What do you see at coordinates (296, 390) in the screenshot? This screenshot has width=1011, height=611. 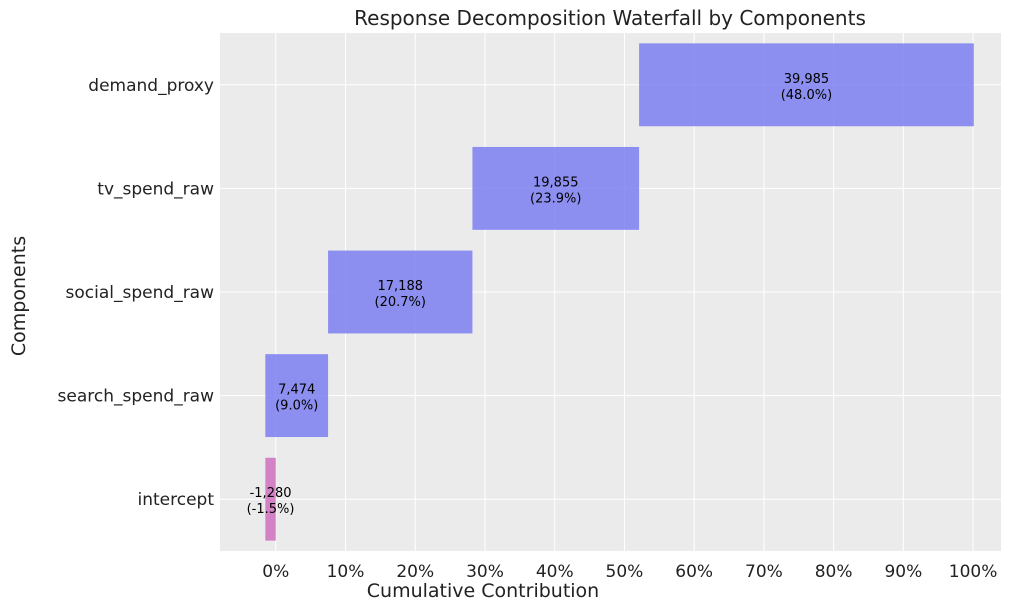 I see `data-label-value: 7,474` at bounding box center [296, 390].